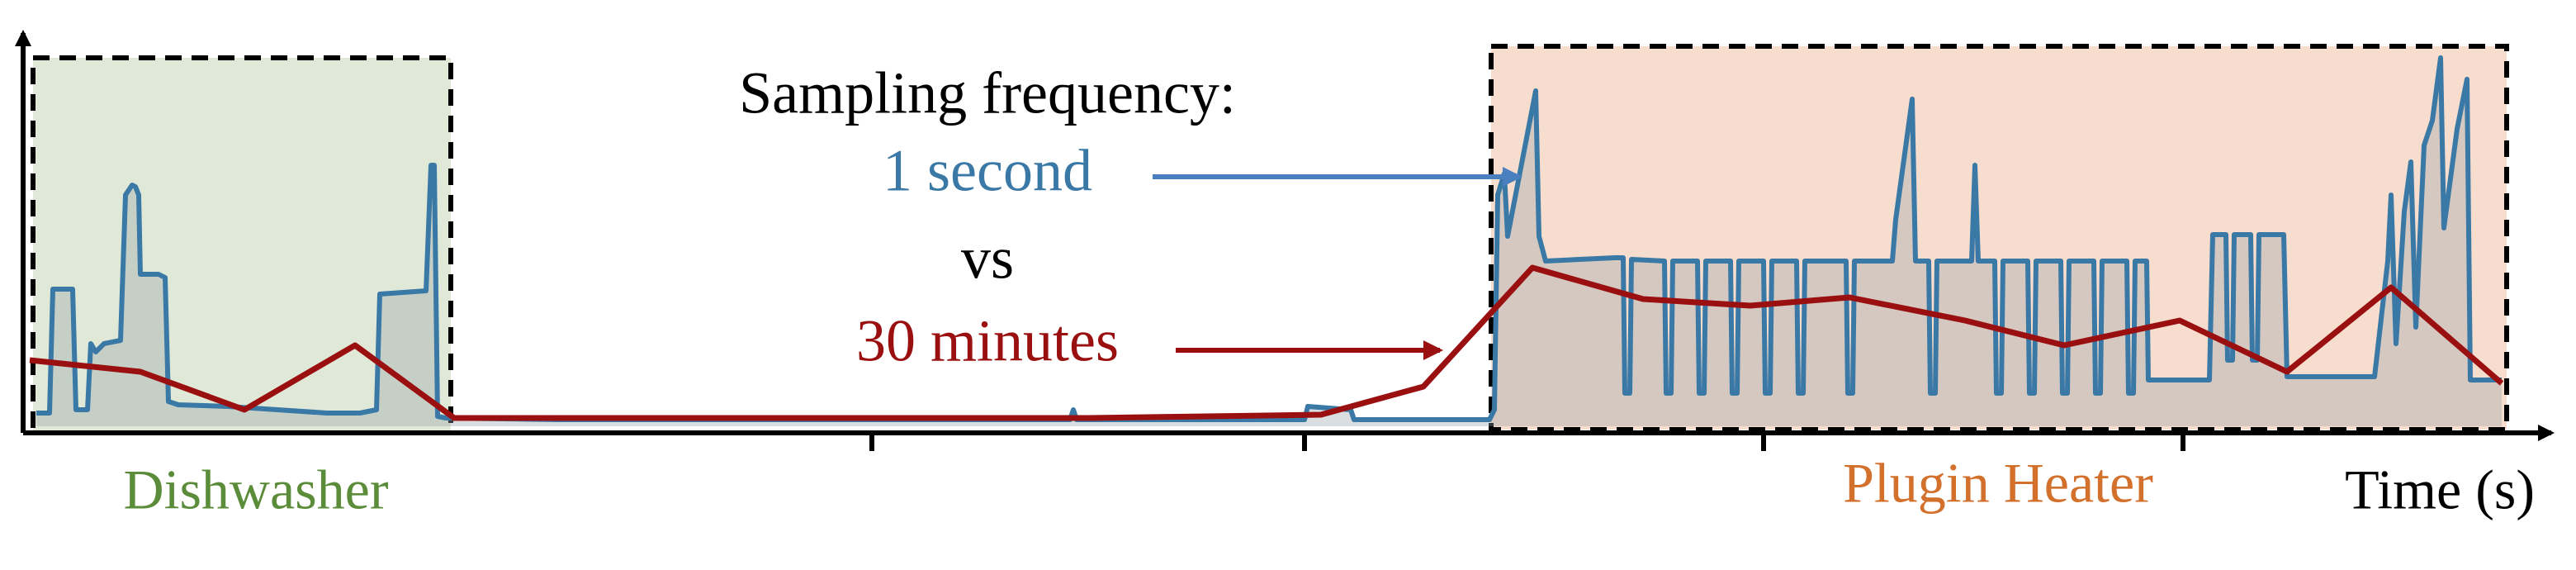 The height and width of the screenshot is (570, 2576). I want to click on region-label: Plugin Heater, so click(1998, 483).